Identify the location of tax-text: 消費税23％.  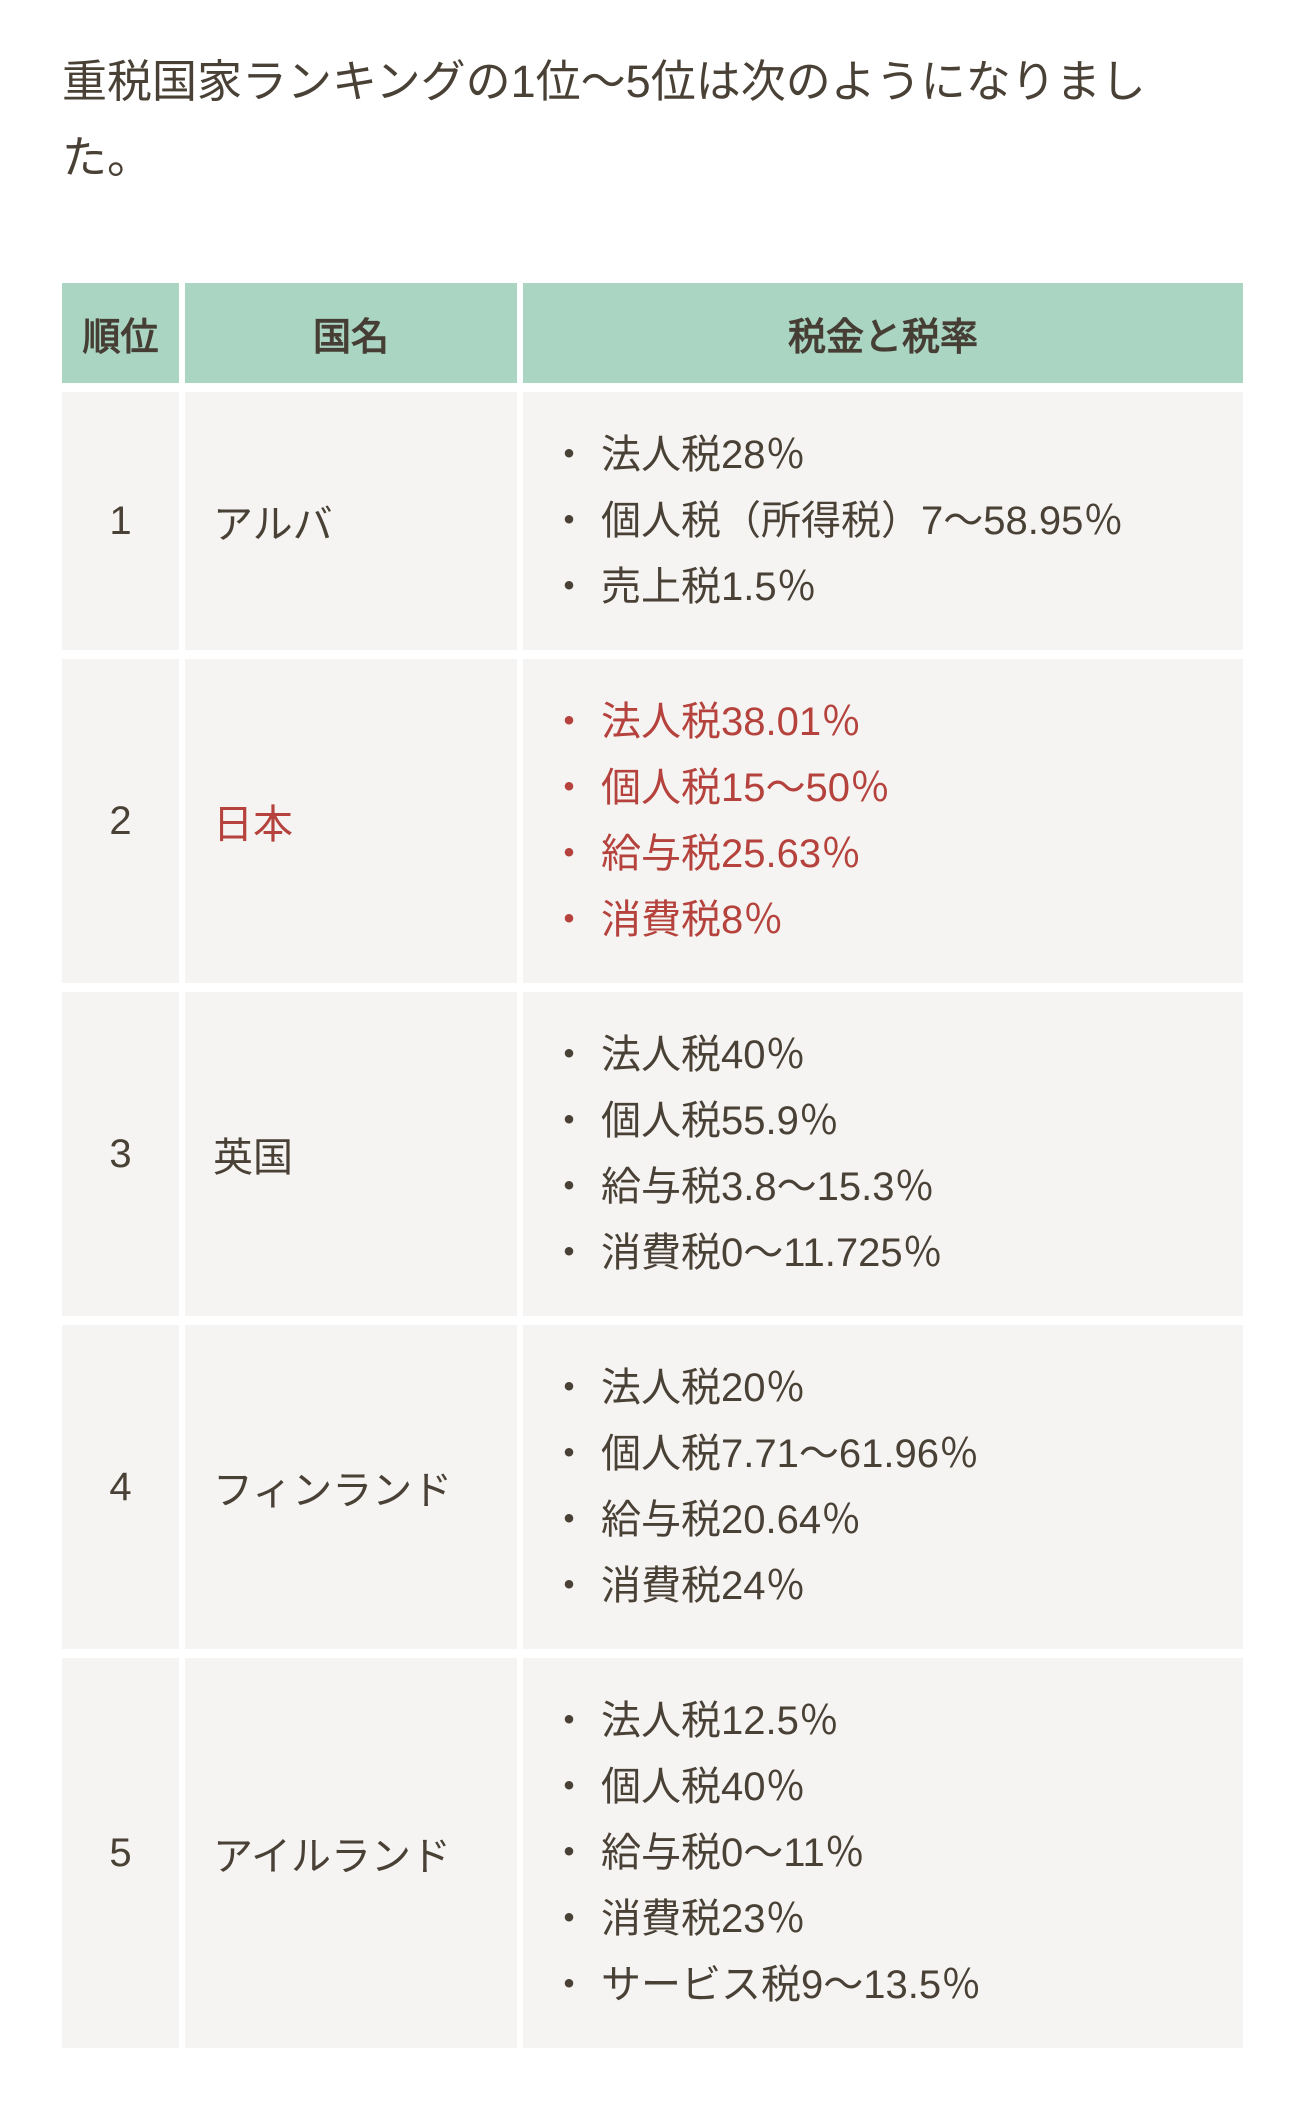
(703, 1919).